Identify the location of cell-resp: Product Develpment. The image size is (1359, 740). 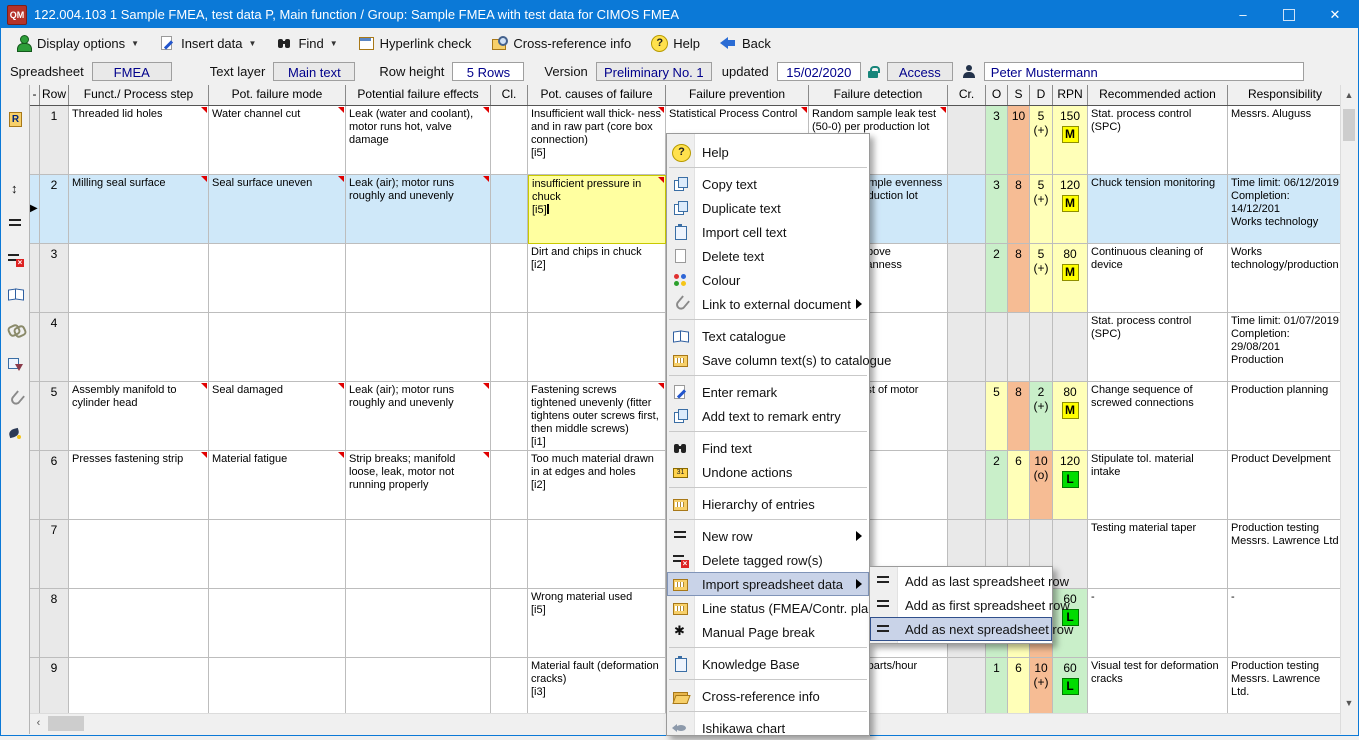
(1285, 485).